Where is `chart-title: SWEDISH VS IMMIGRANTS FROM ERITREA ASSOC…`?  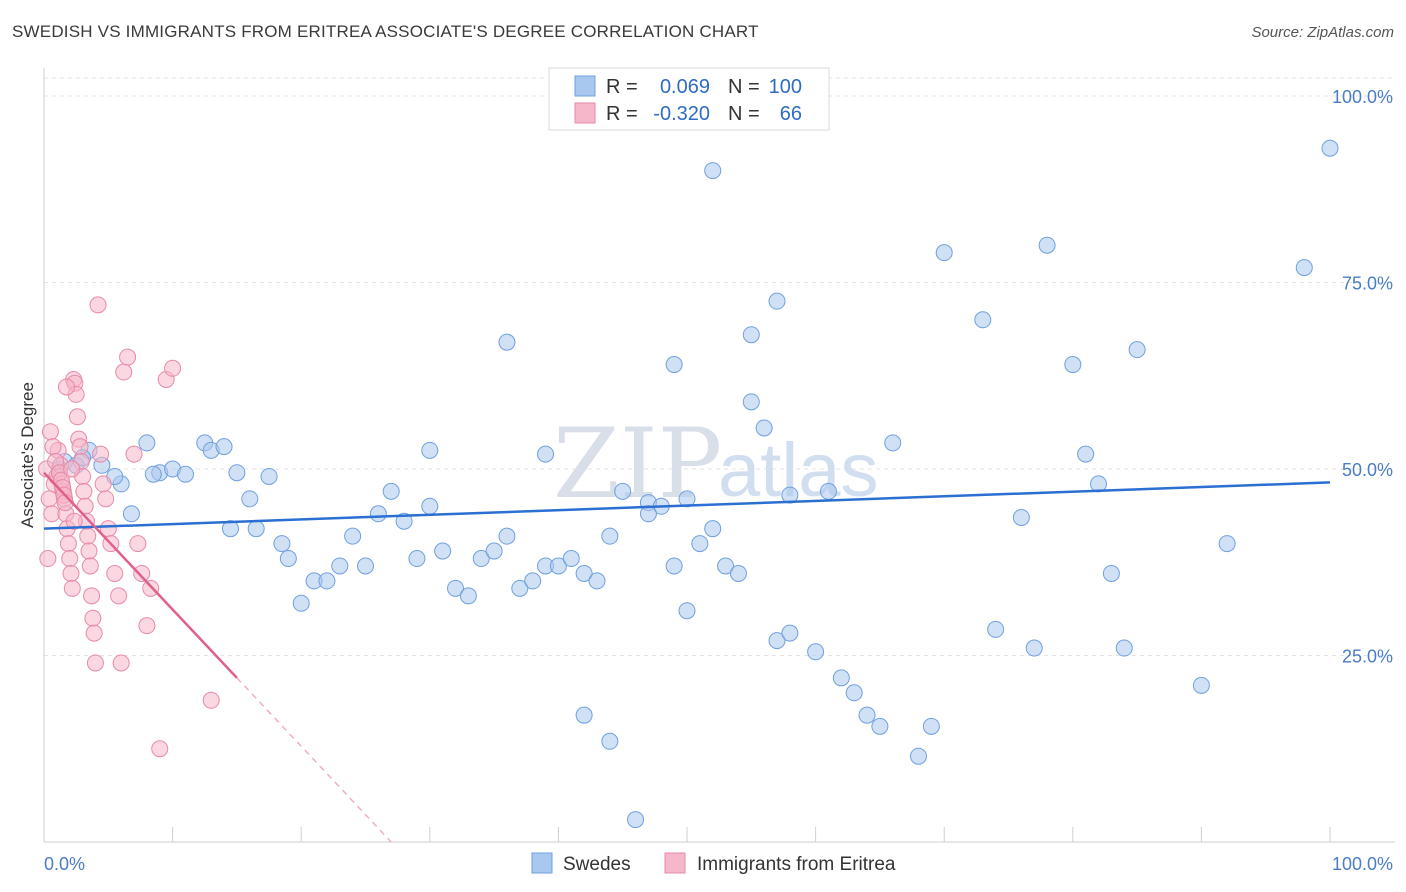
chart-title: SWEDISH VS IMMIGRANTS FROM ERITREA ASSOC… is located at coordinates (385, 31).